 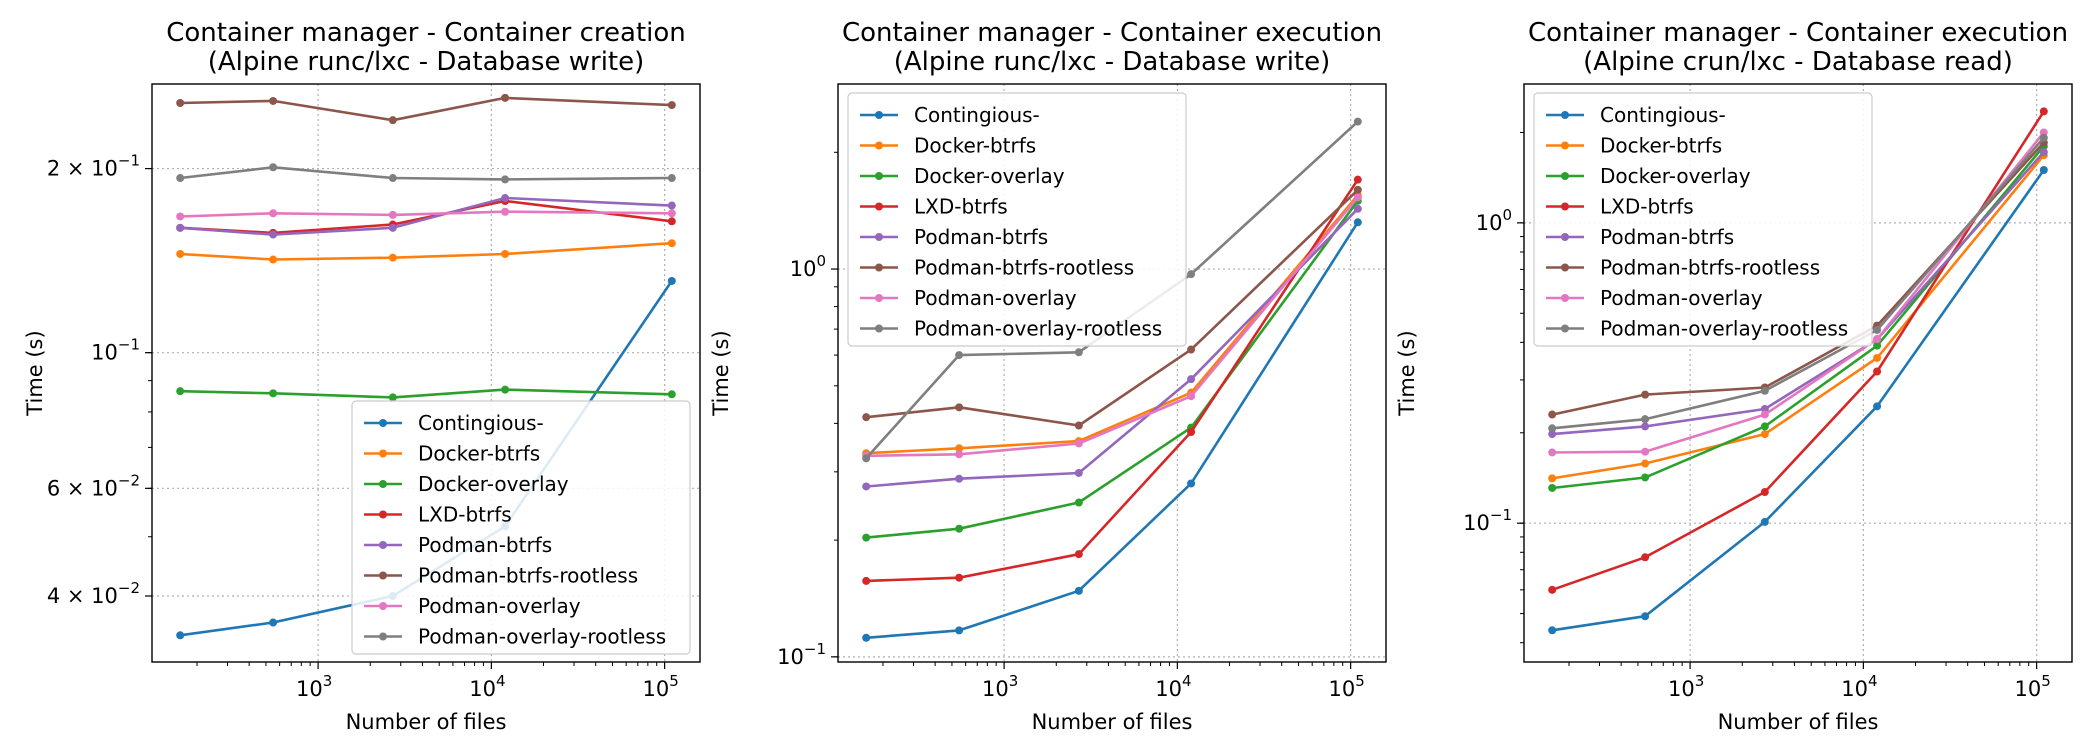 I want to click on legend-item: Podman-overlay-rootless, so click(x=515, y=637).